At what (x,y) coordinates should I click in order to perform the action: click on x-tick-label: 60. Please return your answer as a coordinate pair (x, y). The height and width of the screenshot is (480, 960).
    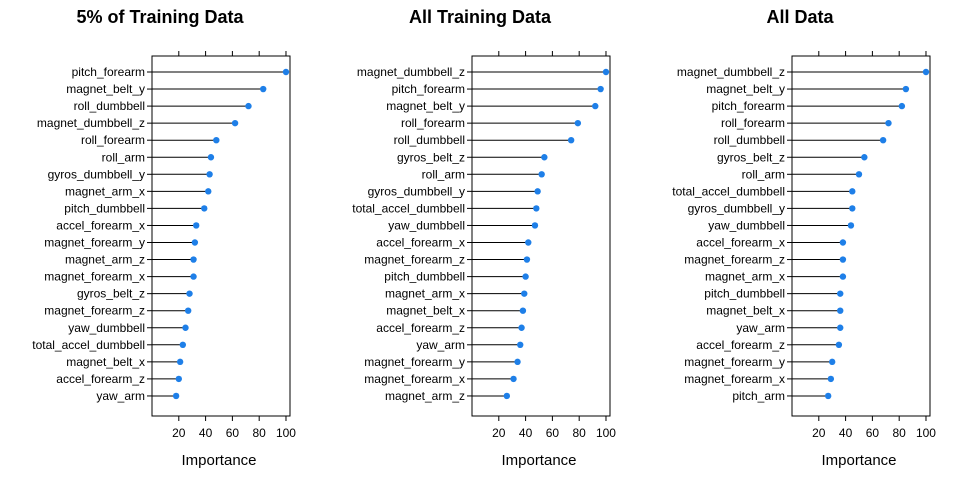
    Looking at the image, I should click on (873, 433).